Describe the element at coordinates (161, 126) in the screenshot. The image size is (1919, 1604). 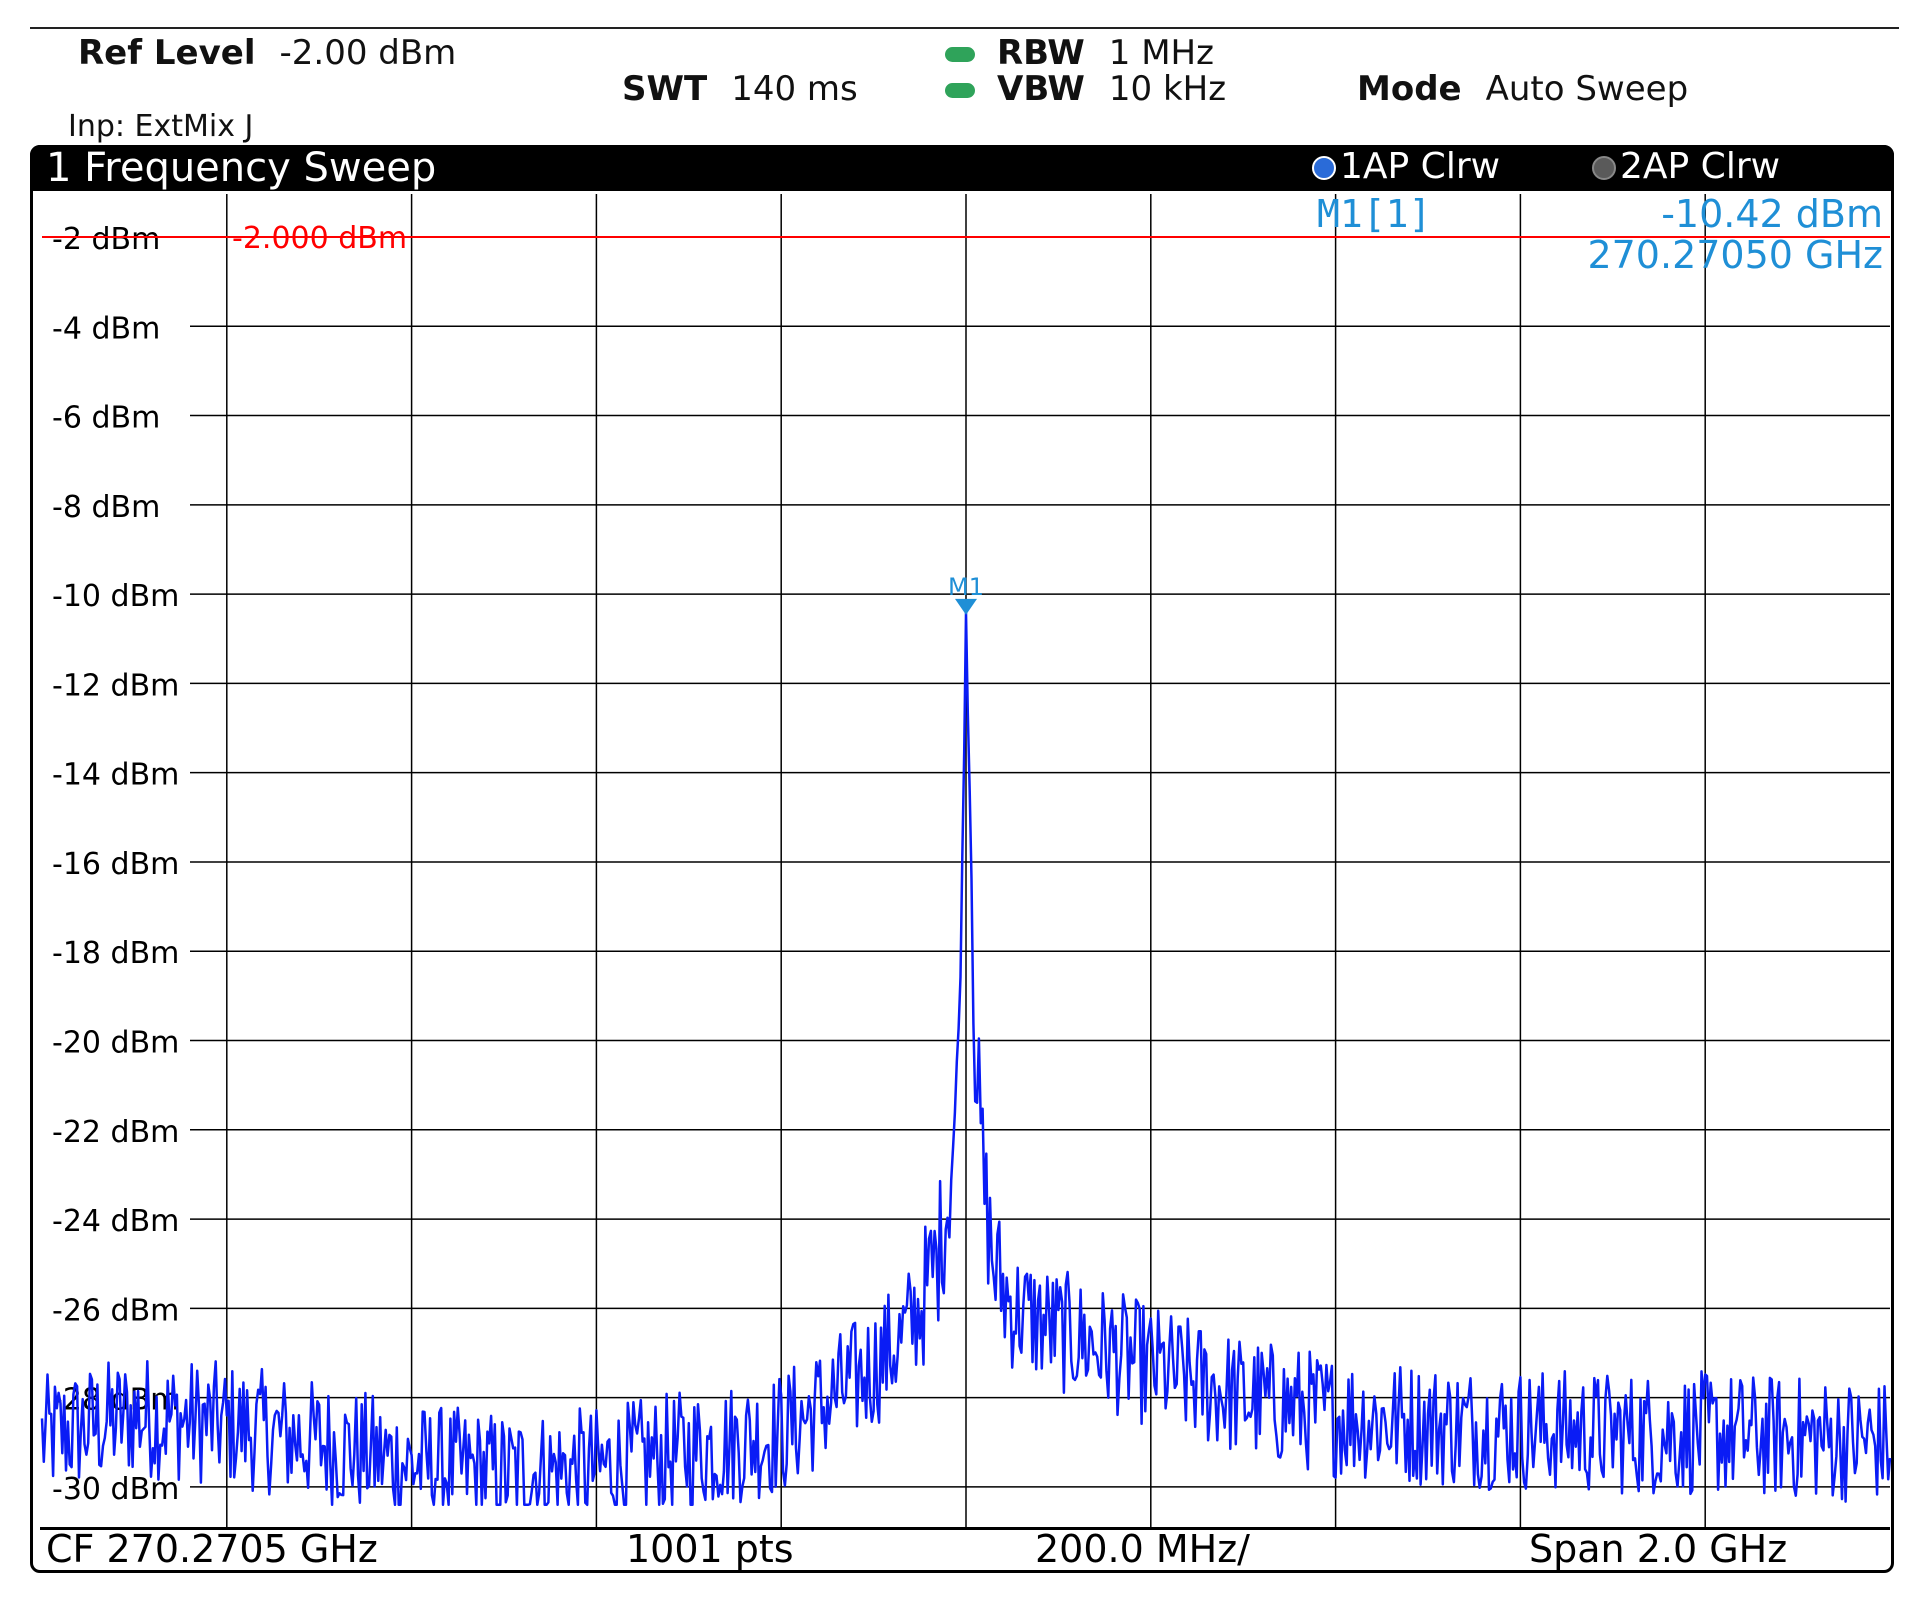
I see `input-readout: Inp: ExtMix J` at that location.